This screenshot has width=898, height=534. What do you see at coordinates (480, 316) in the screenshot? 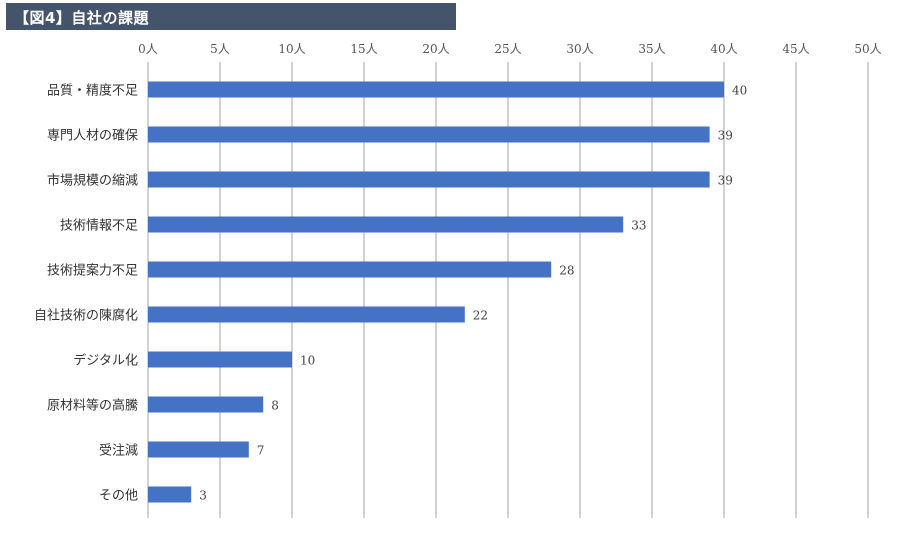
I see `data-label: 22` at bounding box center [480, 316].